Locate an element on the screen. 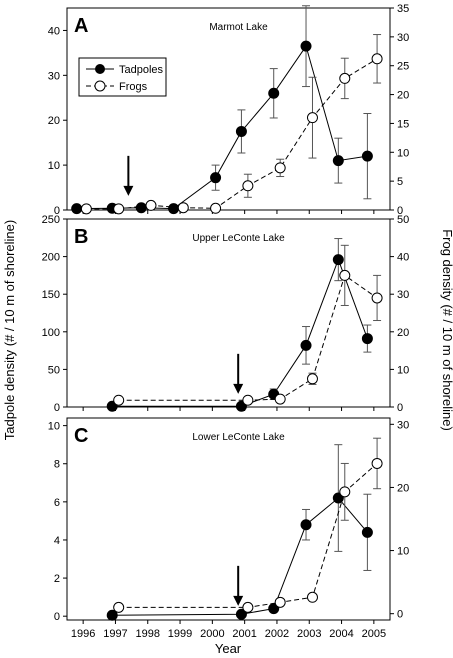  left-tick-label: 6 is located at coordinates (57, 503).